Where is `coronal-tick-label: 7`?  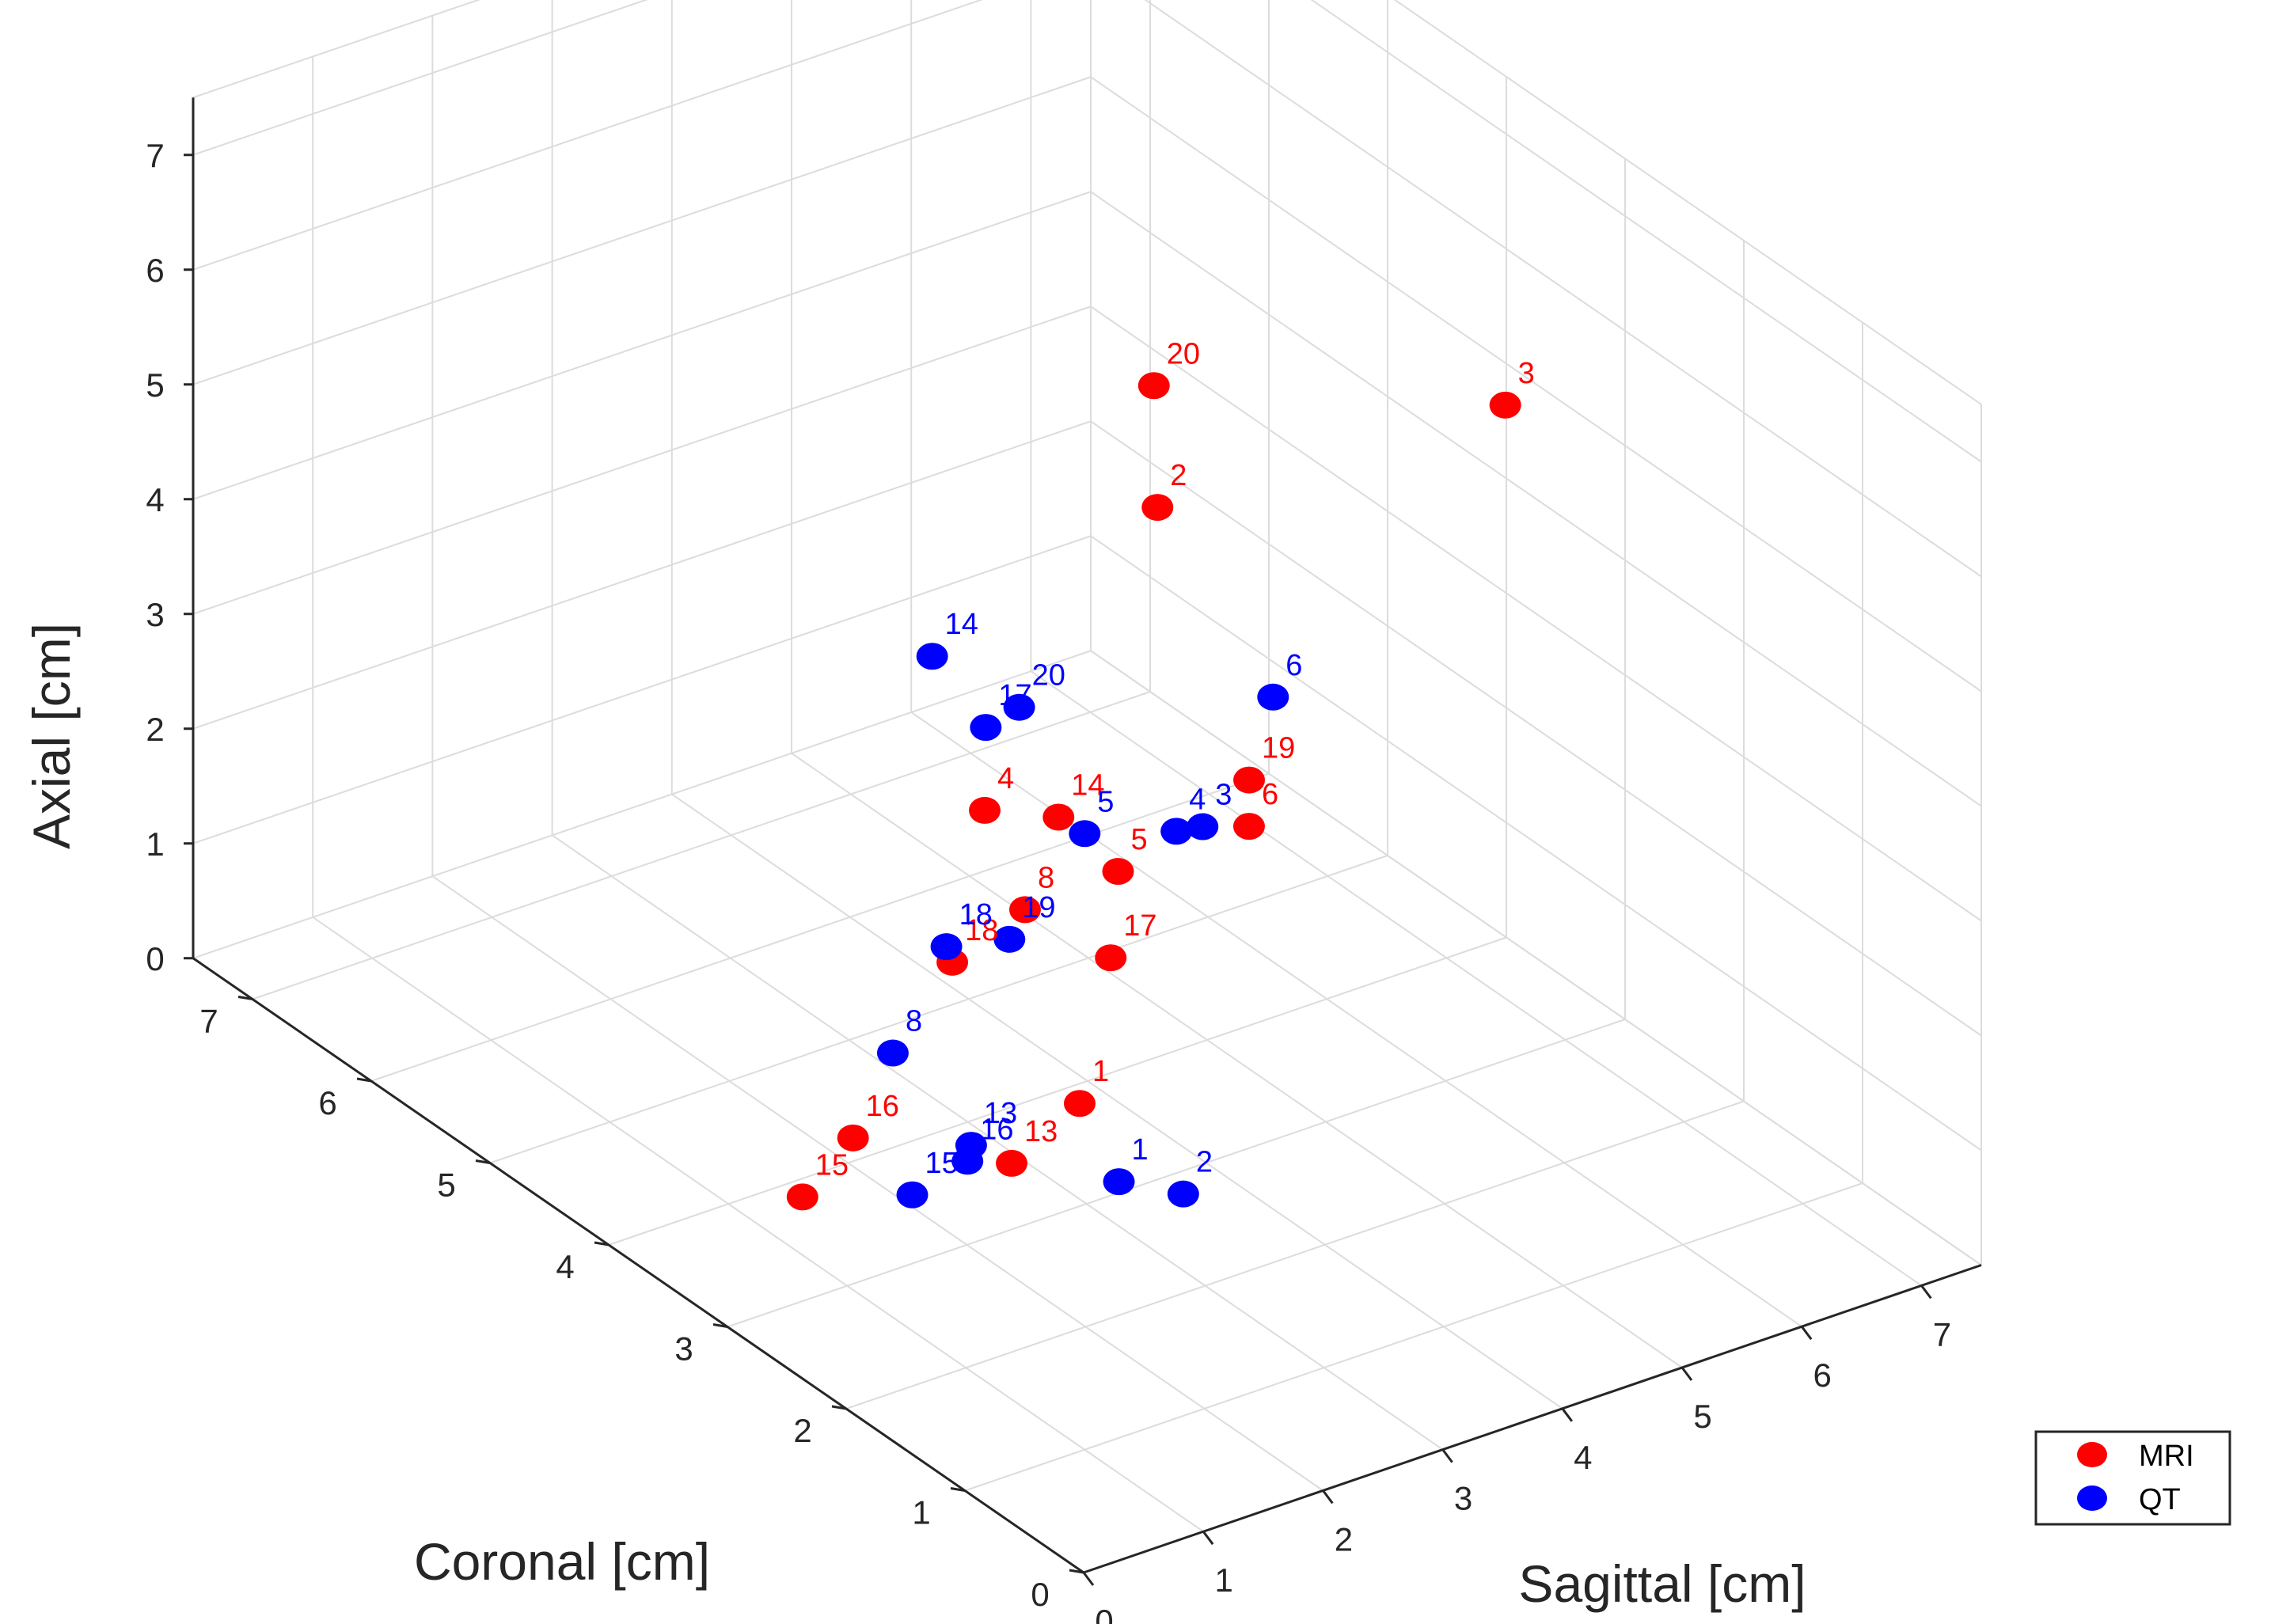 coronal-tick-label: 7 is located at coordinates (208, 1021).